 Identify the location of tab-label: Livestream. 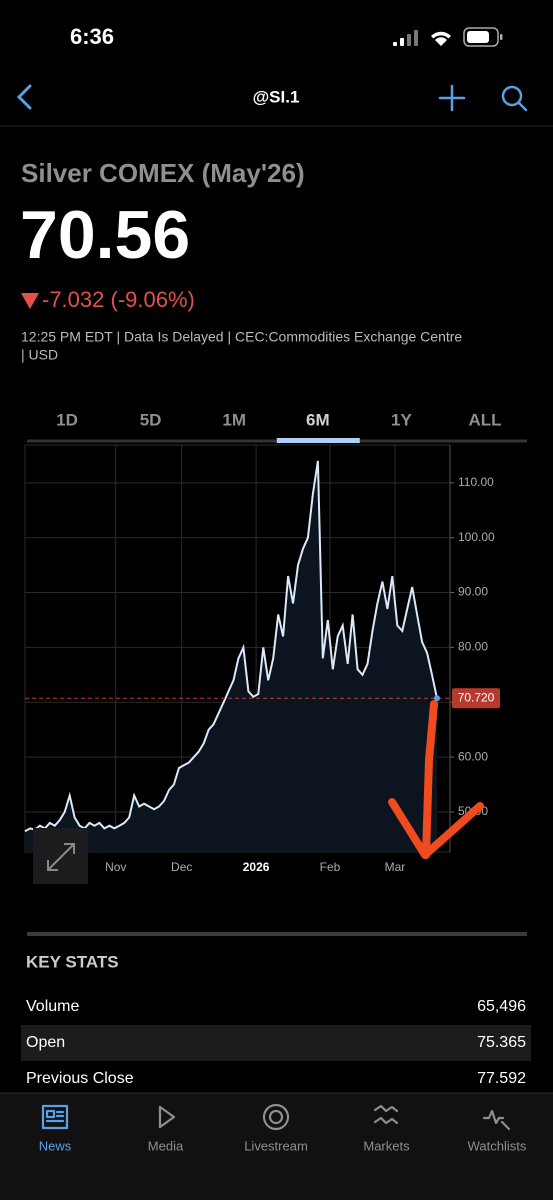
(276, 1145).